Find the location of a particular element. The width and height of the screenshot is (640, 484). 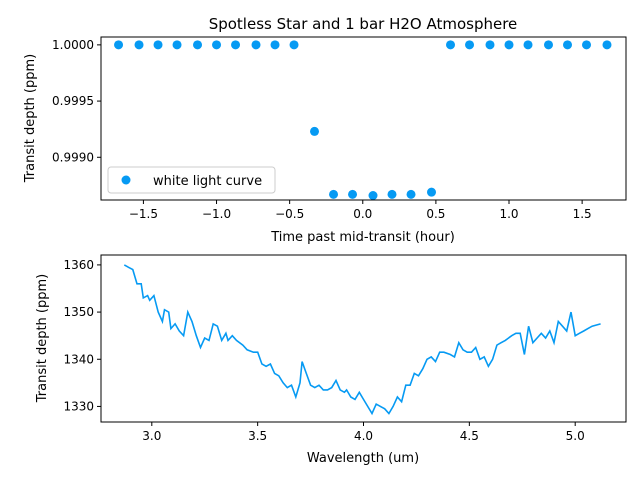

ylabel-top: Transit depth (ppm) is located at coordinates (30, 118).